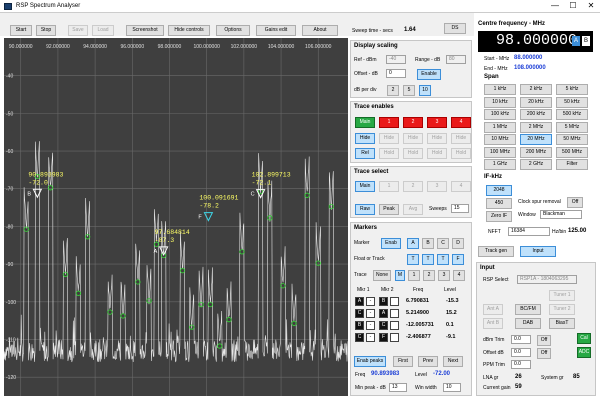  What do you see at coordinates (461, 122) in the screenshot?
I see `trace-4-enable: 4` at bounding box center [461, 122].